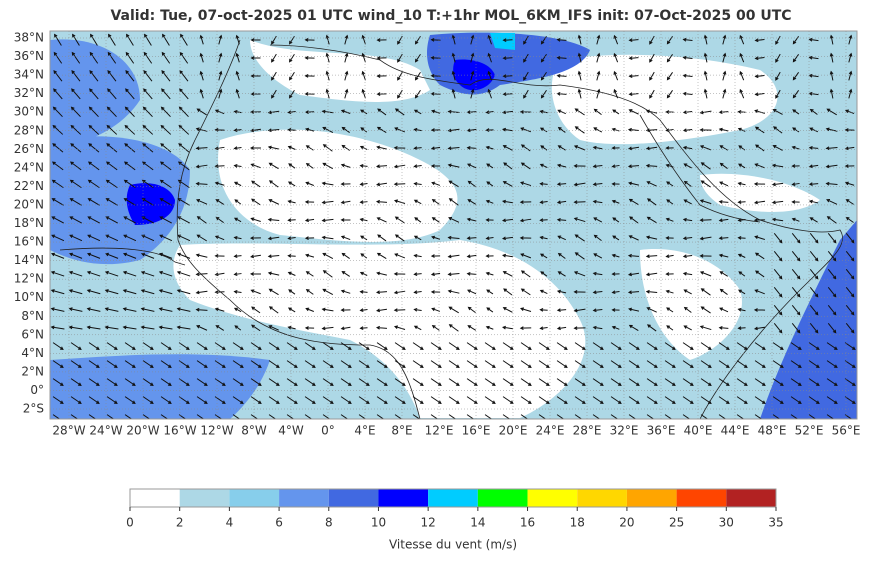  I want to click on lon-label: 32°E, so click(624, 431).